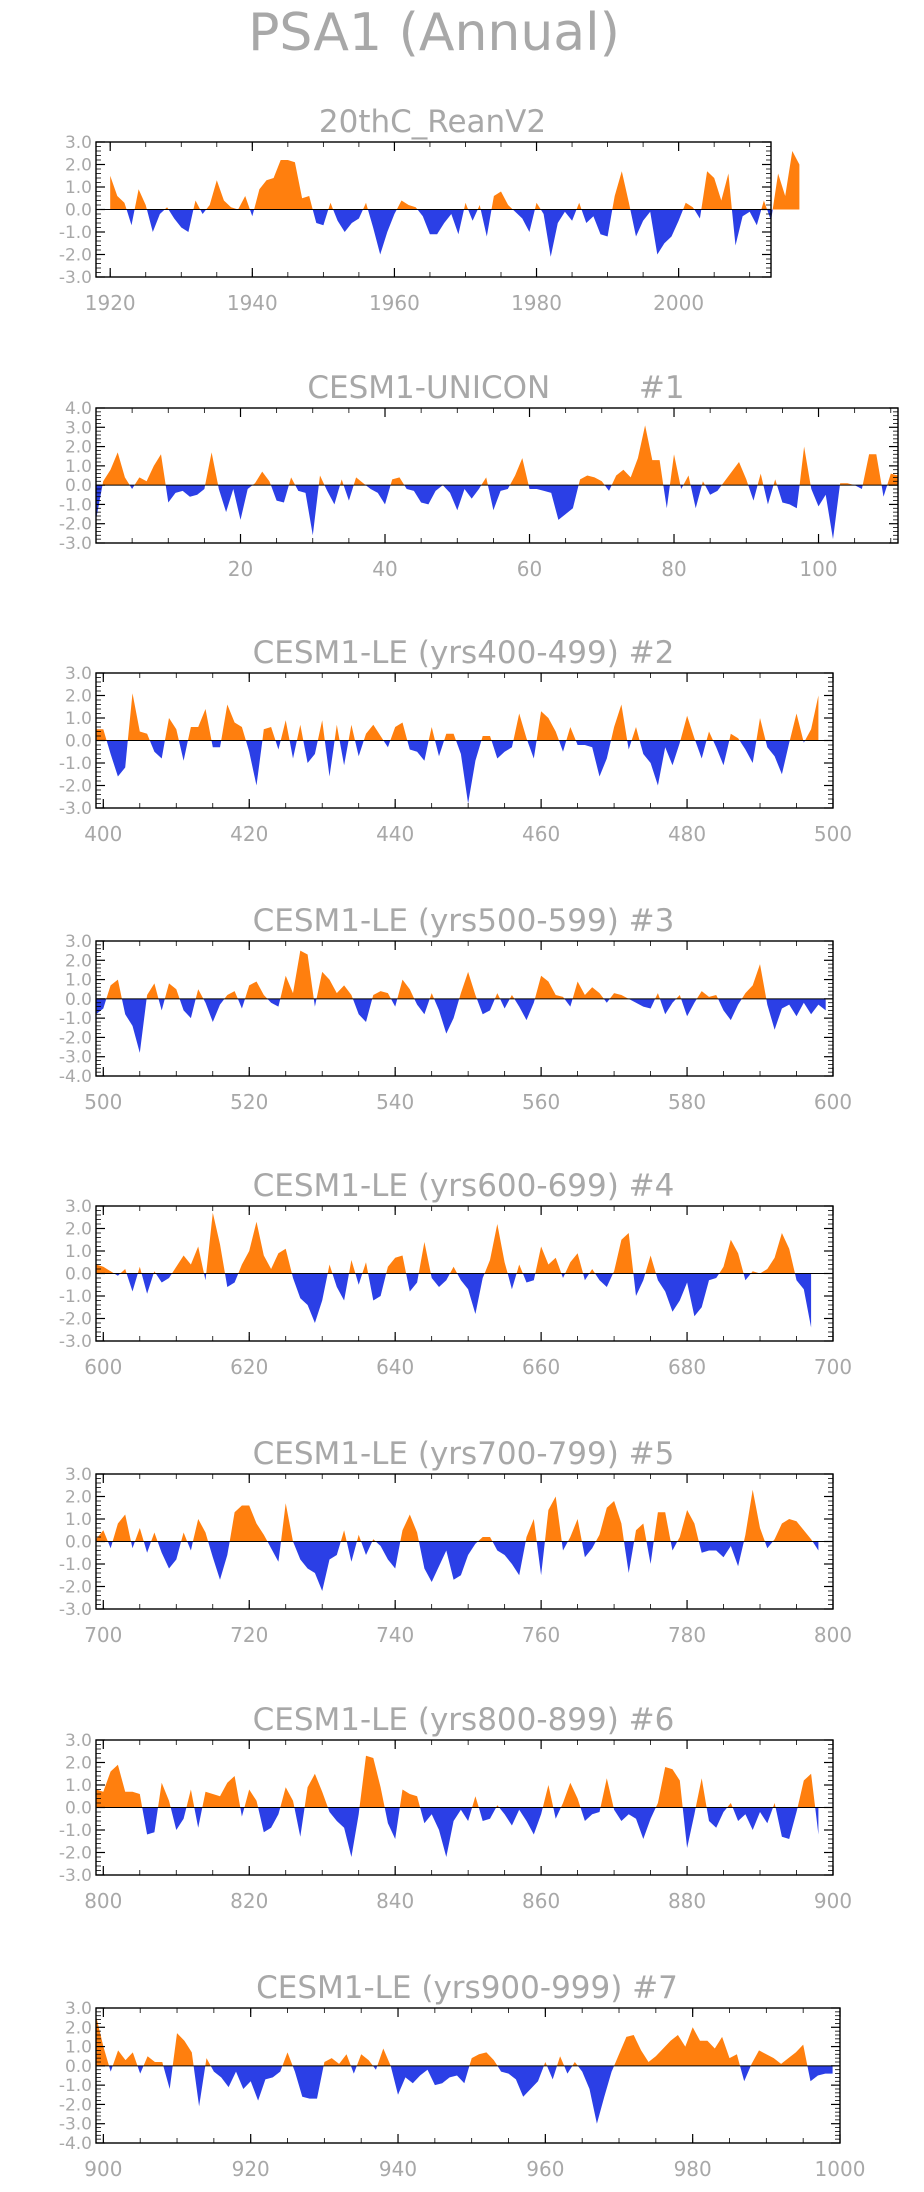 The width and height of the screenshot is (924, 2192). What do you see at coordinates (687, 834) in the screenshot?
I see `x-tick-label: 480` at bounding box center [687, 834].